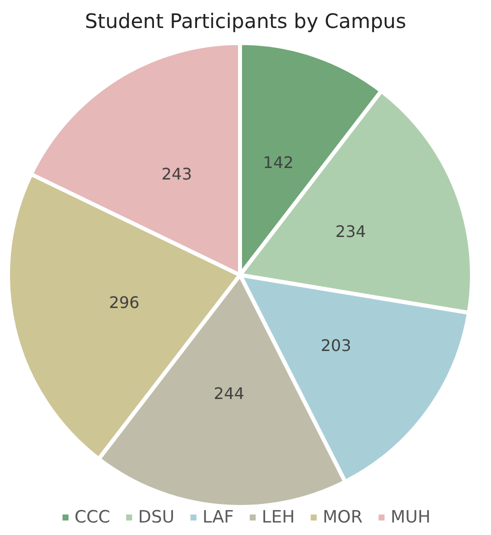 The height and width of the screenshot is (535, 491). Describe the element at coordinates (218, 518) in the screenshot. I see `legend-label: LAF` at that location.